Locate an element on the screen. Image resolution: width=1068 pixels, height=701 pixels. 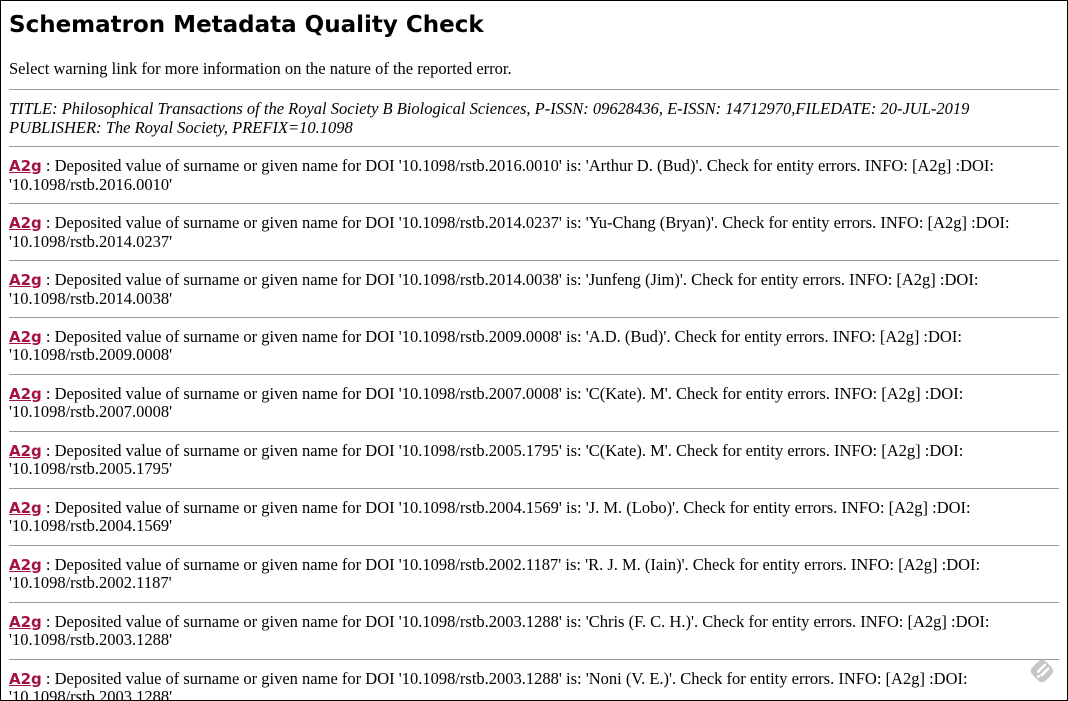
page-title: Schematron Metadata Quality Check is located at coordinates (246, 25).